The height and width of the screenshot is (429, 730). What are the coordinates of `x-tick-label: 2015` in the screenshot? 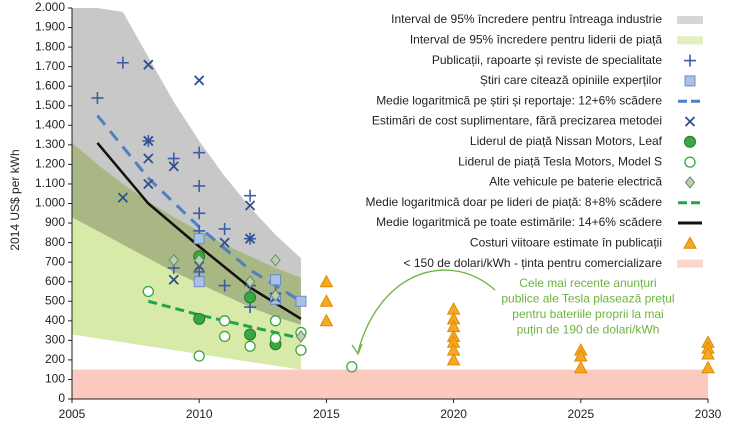 It's located at (326, 414).